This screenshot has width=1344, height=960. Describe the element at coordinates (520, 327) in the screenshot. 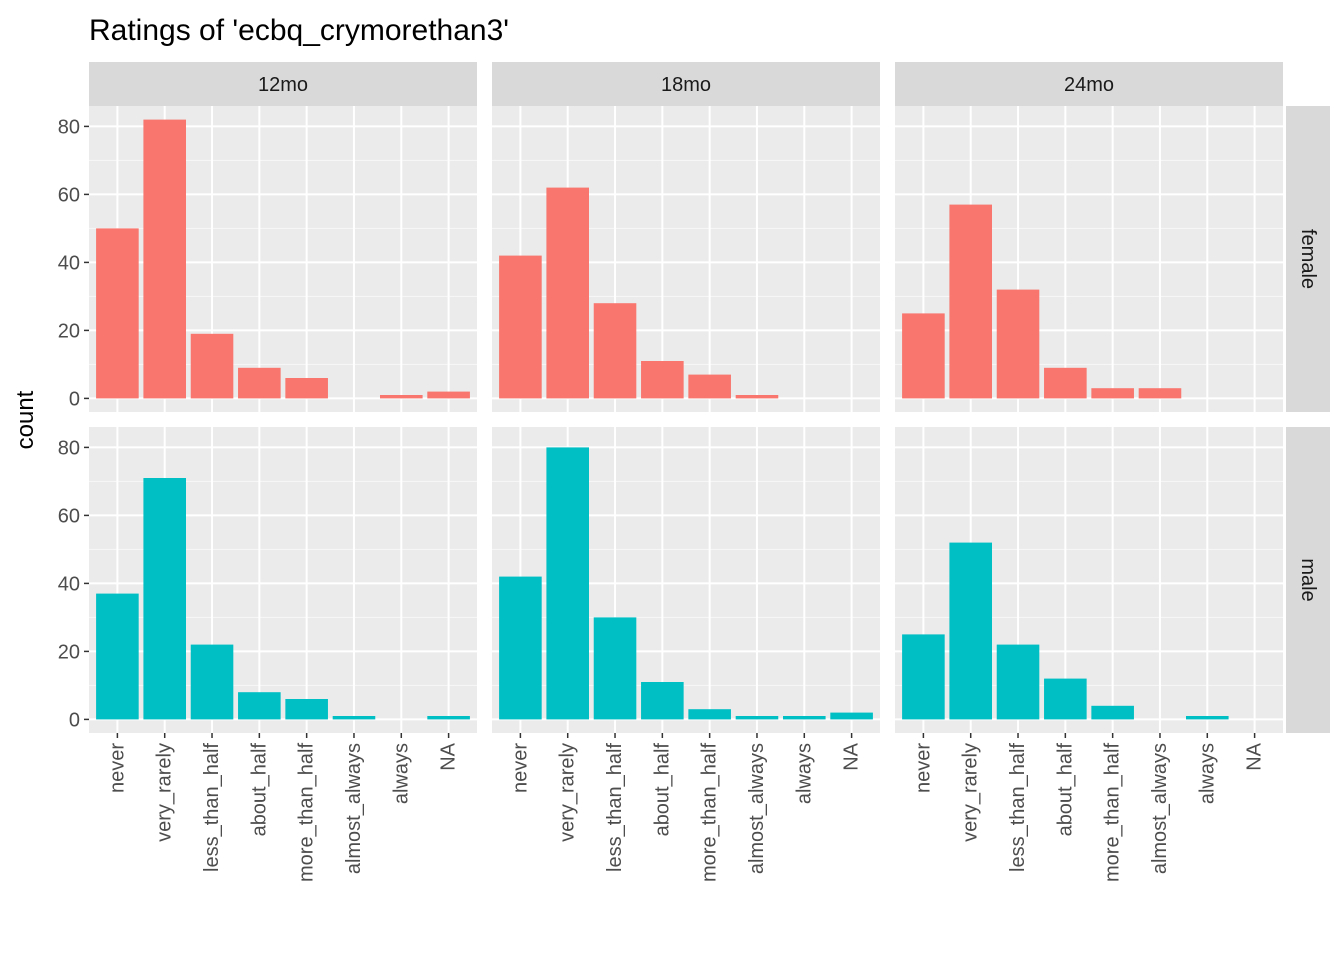

I see `bar-female-18mo-never` at that location.